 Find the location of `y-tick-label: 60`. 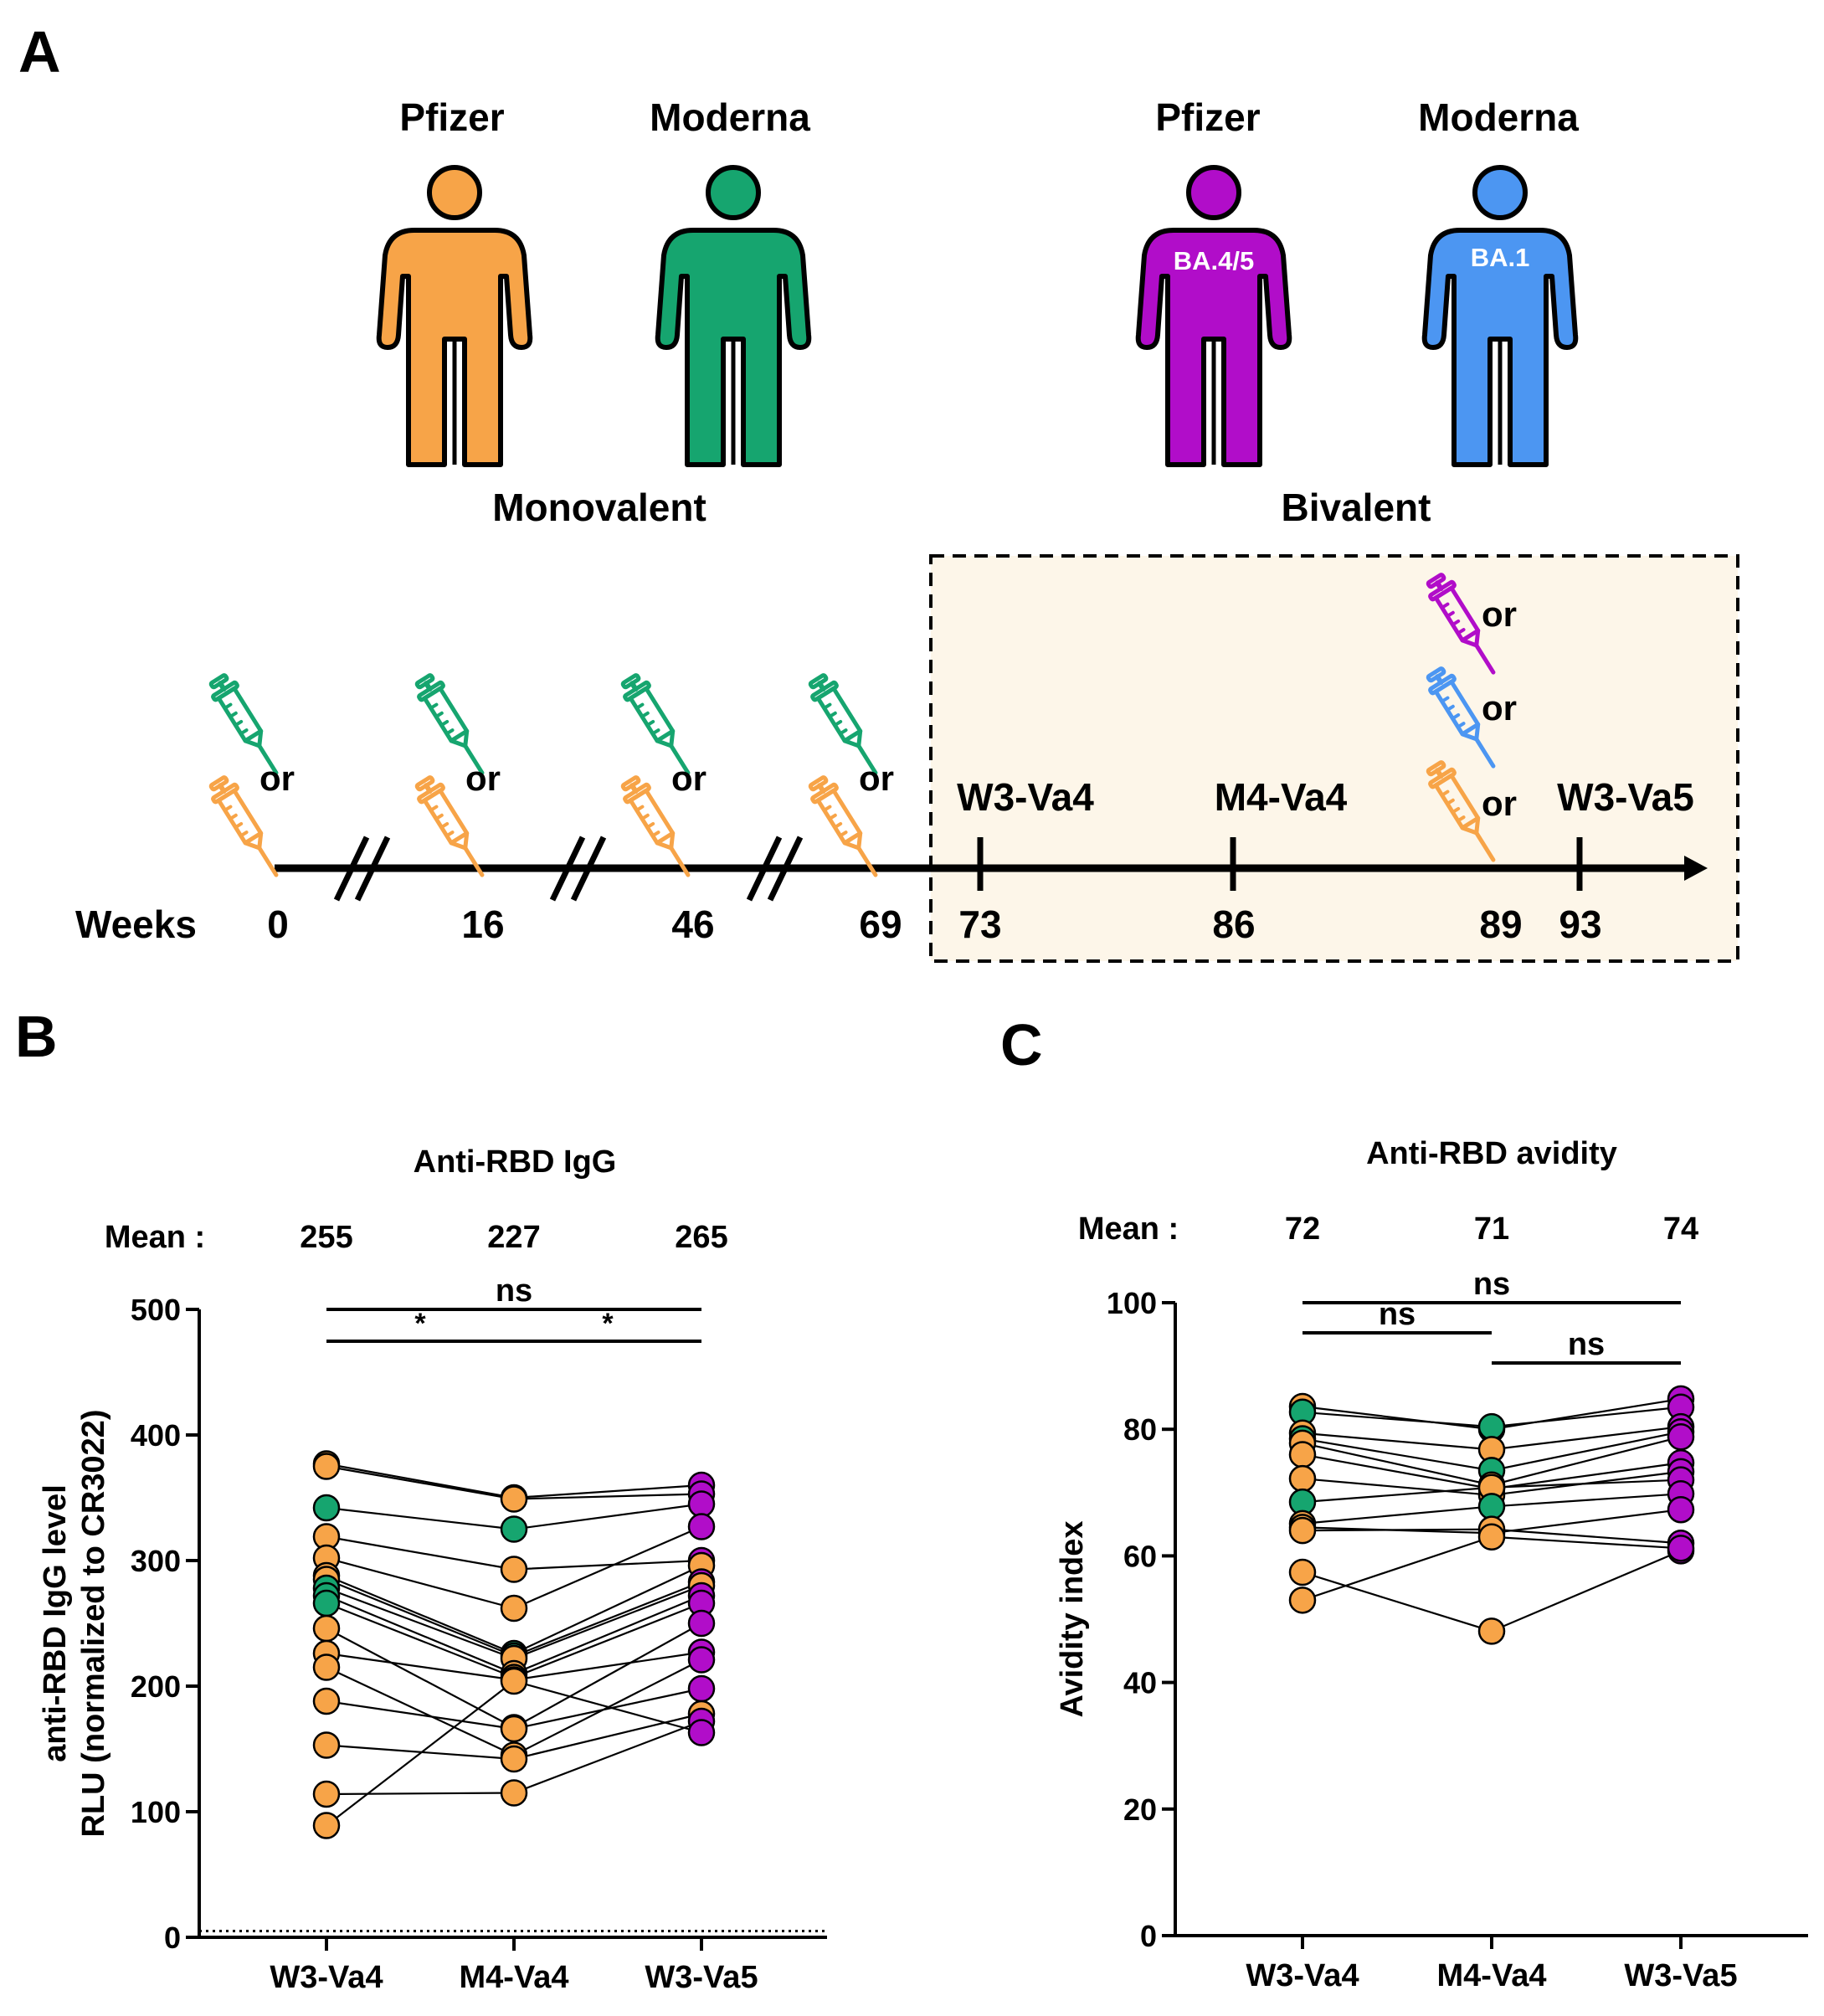

y-tick-label: 60 is located at coordinates (1140, 1556).